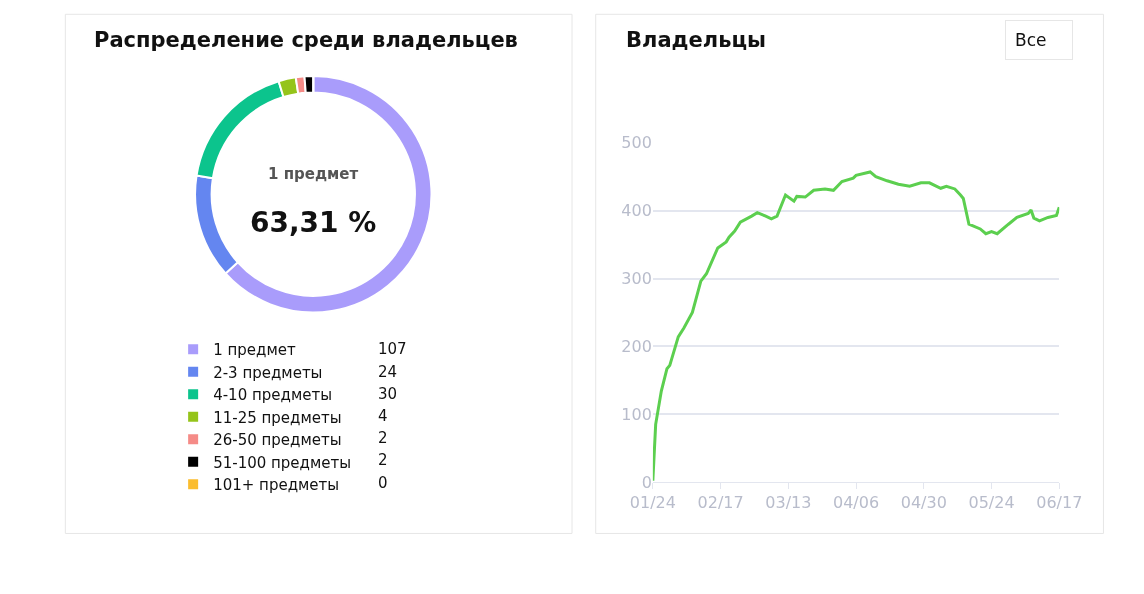 The height and width of the screenshot is (594, 1144). I want to click on data-label: 30, so click(388, 394).